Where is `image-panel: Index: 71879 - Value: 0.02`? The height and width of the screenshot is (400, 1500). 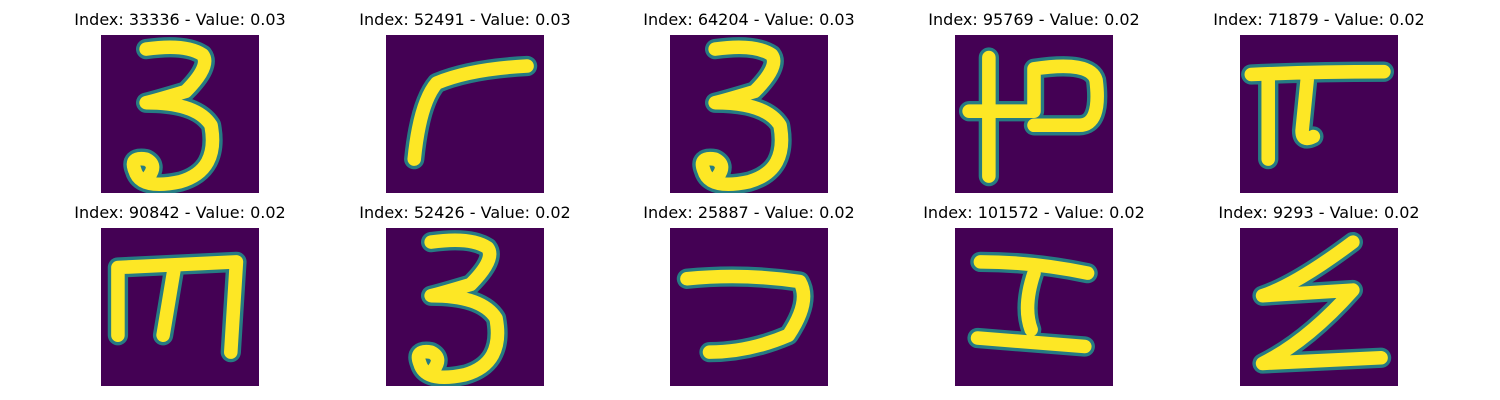
image-panel: Index: 71879 - Value: 0.02 is located at coordinates (1319, 96).